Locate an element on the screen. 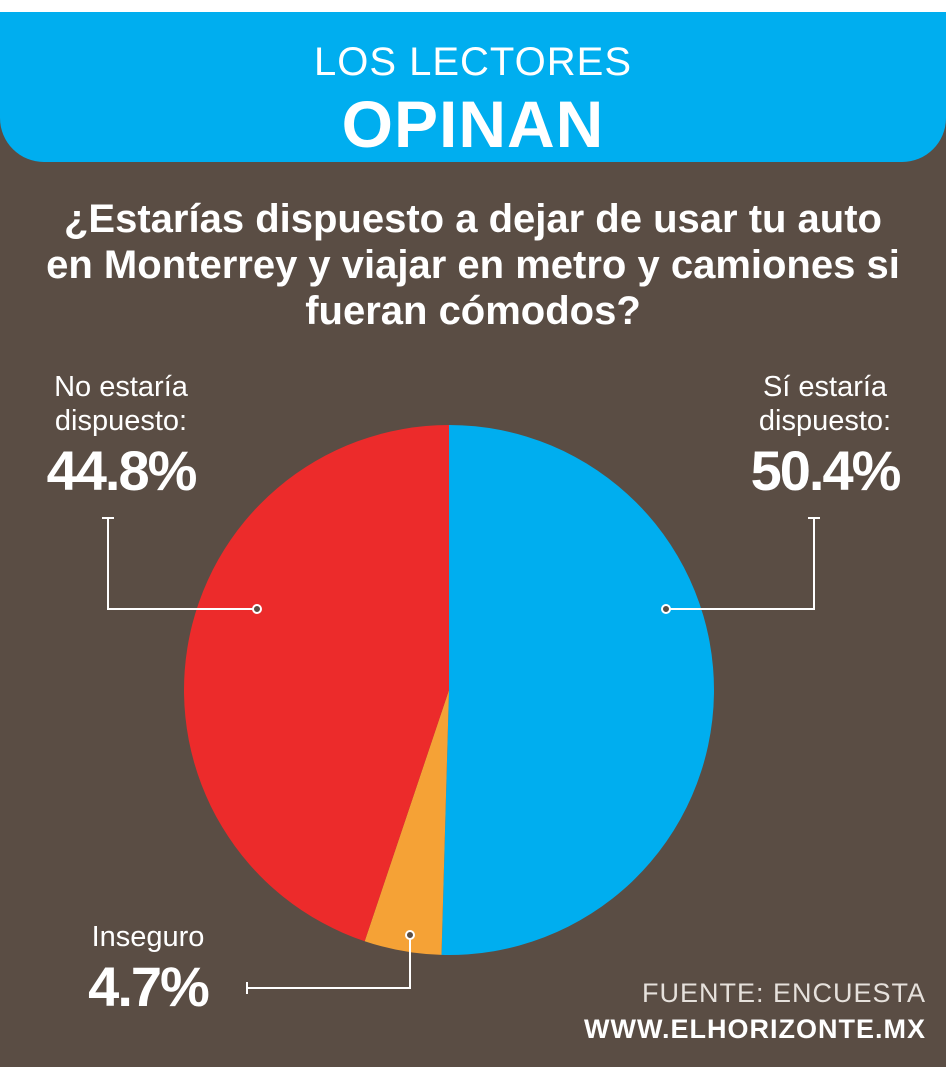 The width and height of the screenshot is (946, 1067). leader-line-no is located at coordinates (179, 563).